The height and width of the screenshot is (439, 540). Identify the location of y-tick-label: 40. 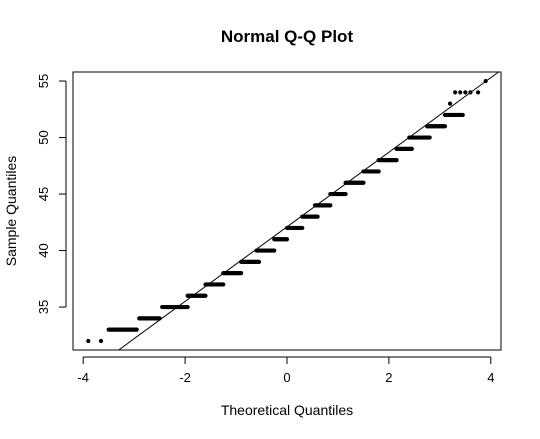
(43, 250).